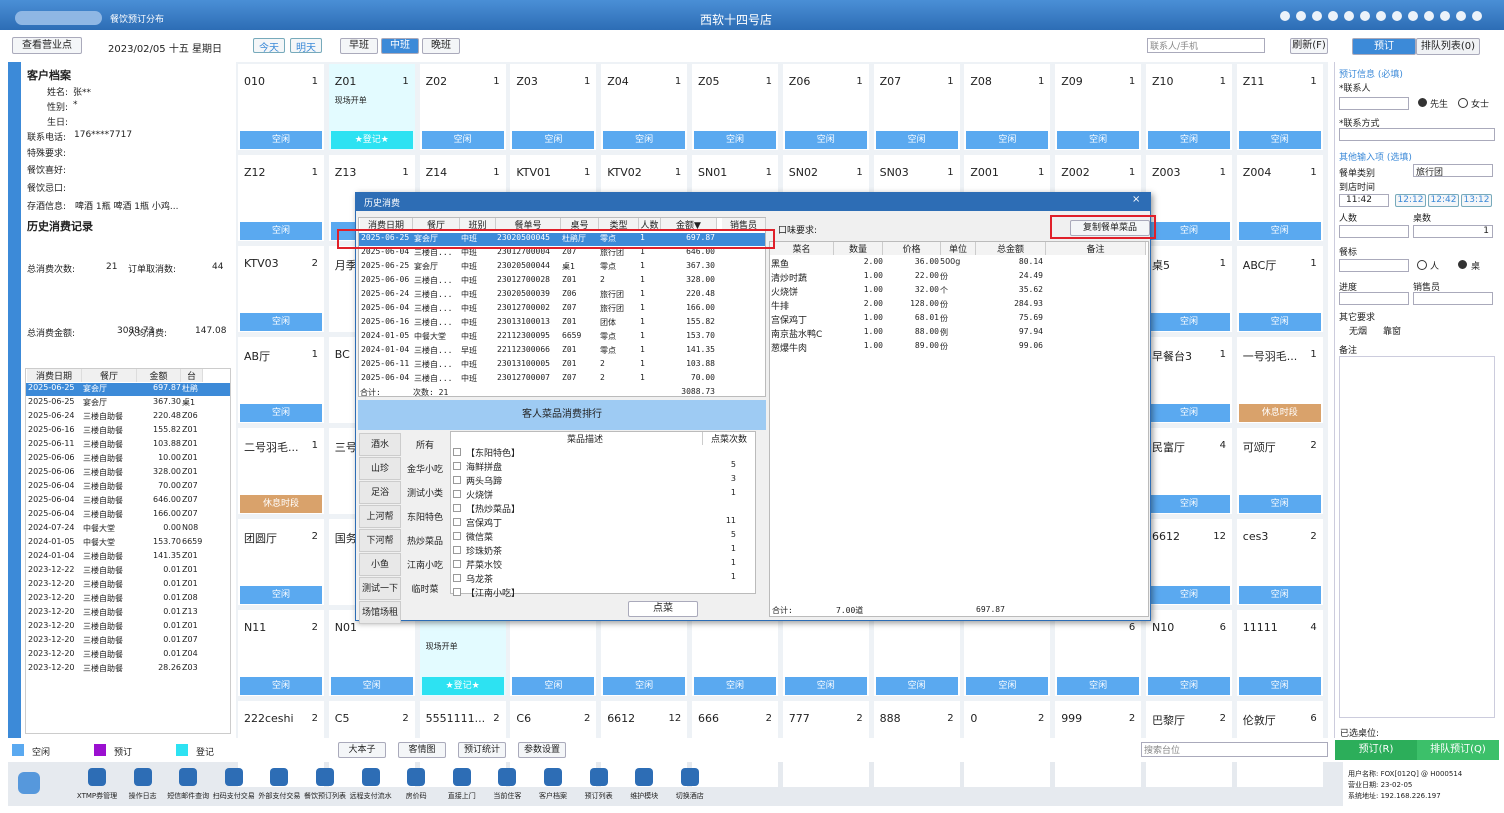  Describe the element at coordinates (47, 45) in the screenshot. I see `outlet-button: 查看营业点` at that location.